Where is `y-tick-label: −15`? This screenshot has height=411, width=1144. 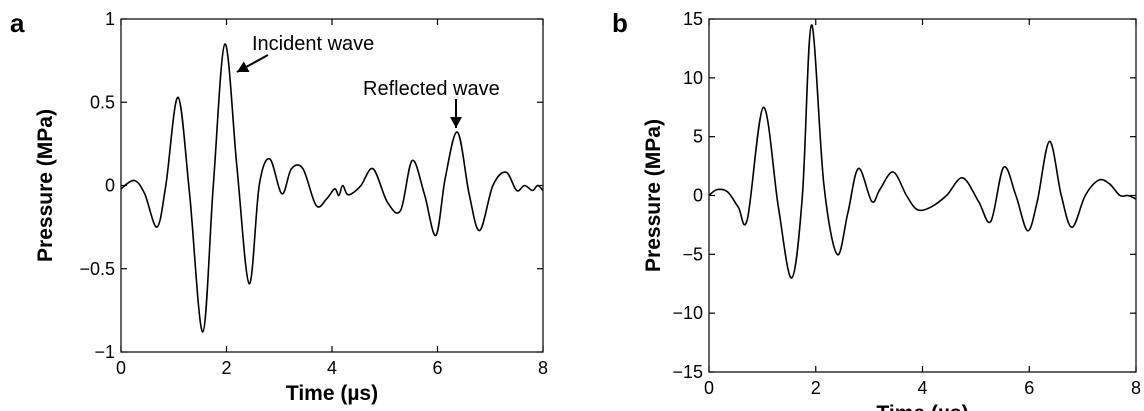
y-tick-label: −15 is located at coordinates (687, 372).